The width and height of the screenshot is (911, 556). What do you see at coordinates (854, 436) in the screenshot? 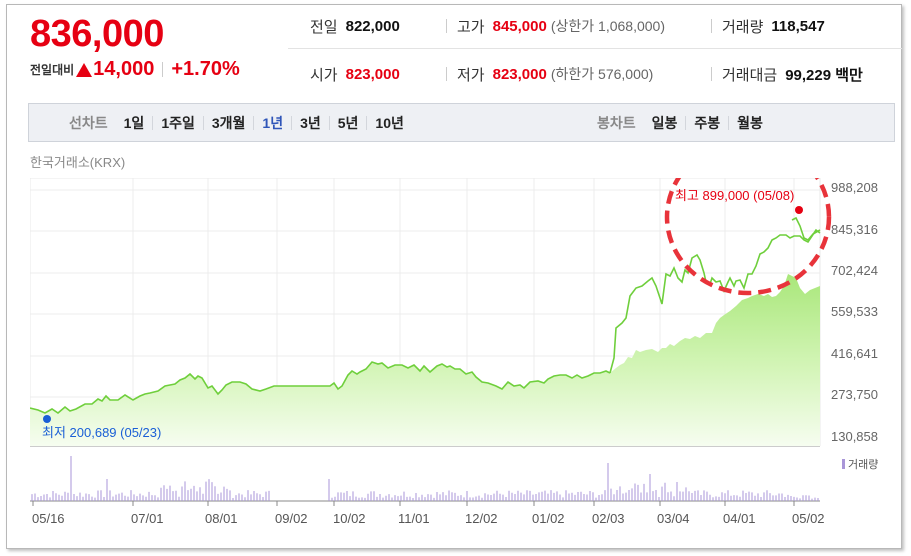
I see `svg-text: 130,858` at bounding box center [854, 436].